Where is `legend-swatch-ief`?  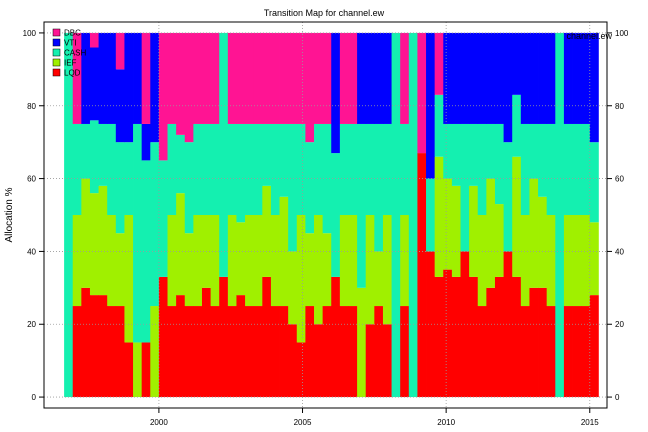 legend-swatch-ief is located at coordinates (56, 62).